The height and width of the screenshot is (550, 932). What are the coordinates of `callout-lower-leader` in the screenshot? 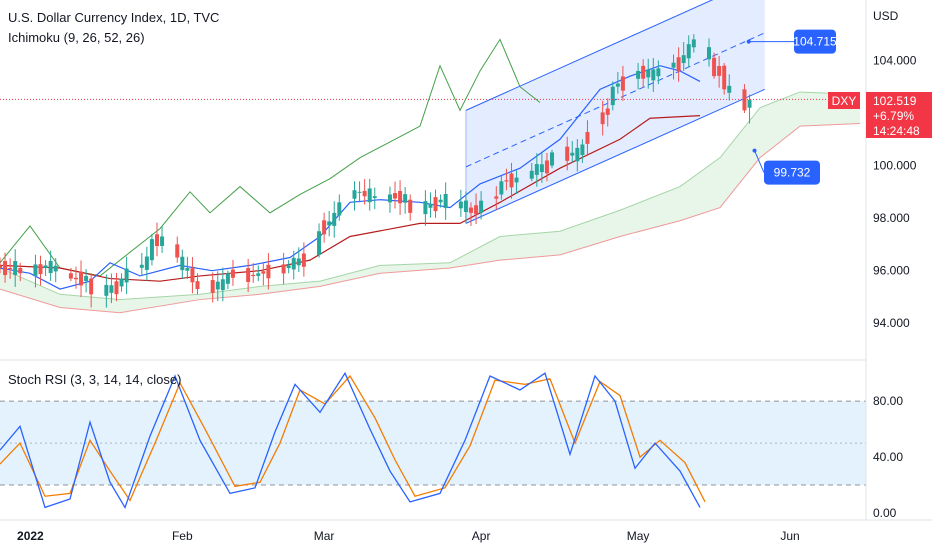 It's located at (759, 161).